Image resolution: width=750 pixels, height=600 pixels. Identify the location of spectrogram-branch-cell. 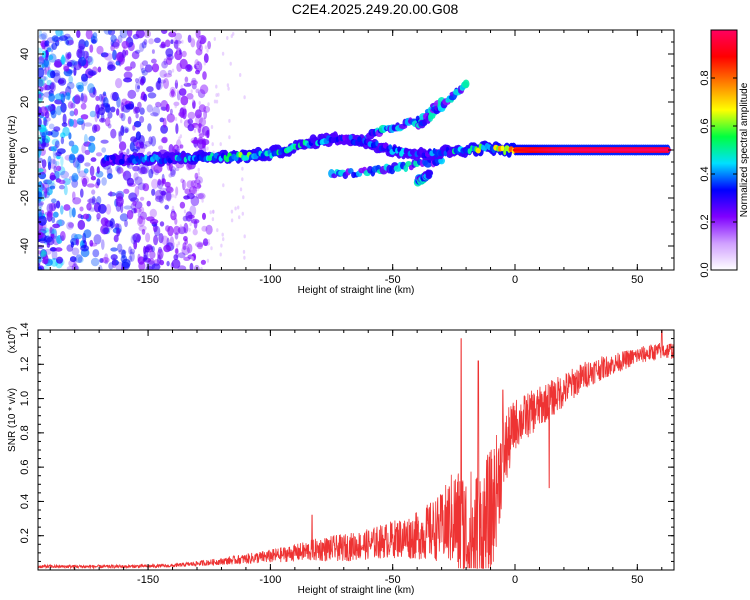
(466, 84).